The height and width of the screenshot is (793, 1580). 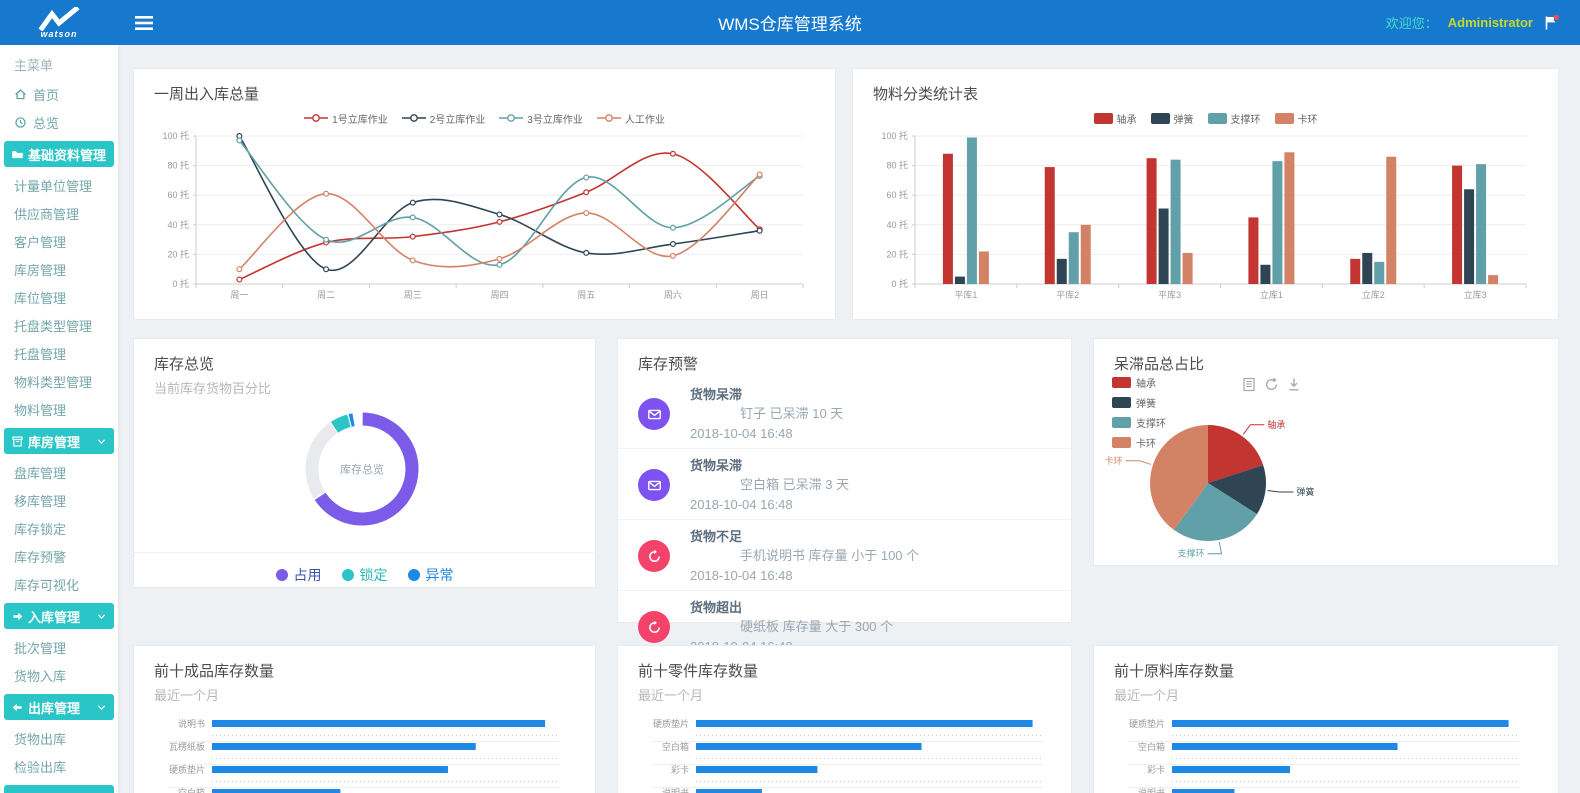 What do you see at coordinates (17, 616) in the screenshot?
I see `arrow-right-icon` at bounding box center [17, 616].